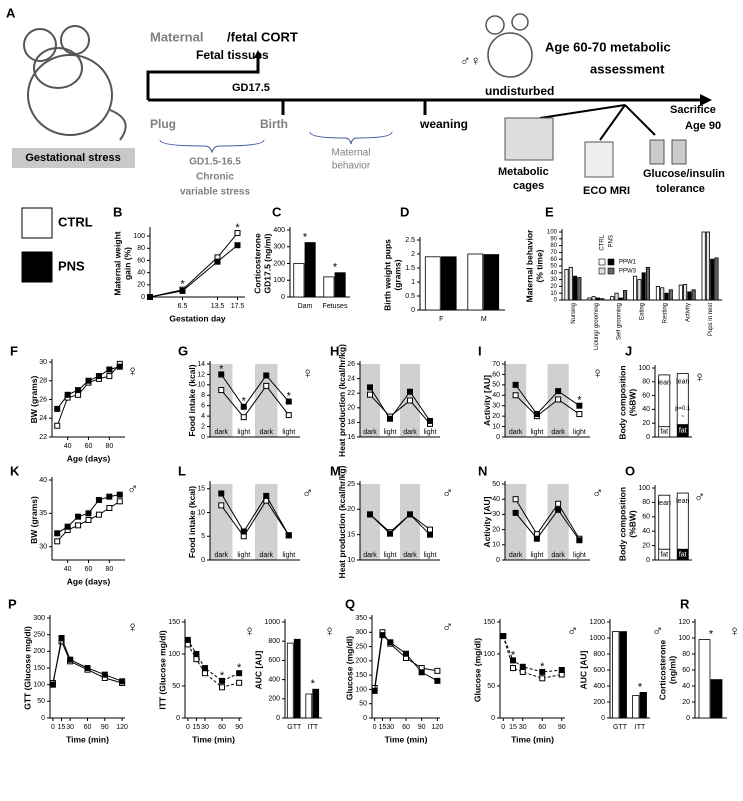  I want to click on y-tick-label: 200, so click(274, 699).